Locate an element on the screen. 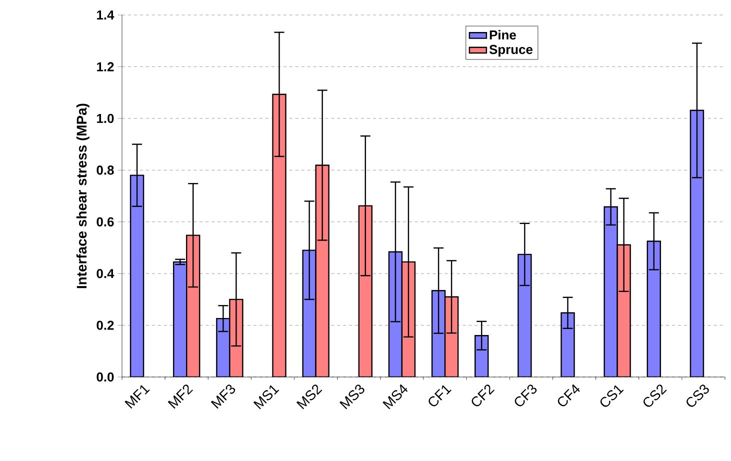  x-tick-label: CS2 is located at coordinates (655, 395).